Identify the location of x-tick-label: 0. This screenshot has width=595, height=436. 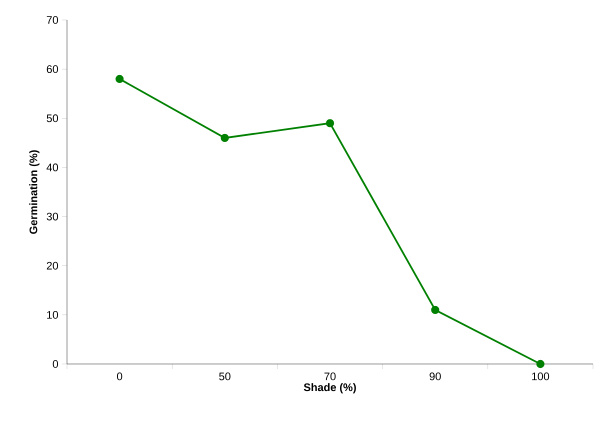
(119, 376).